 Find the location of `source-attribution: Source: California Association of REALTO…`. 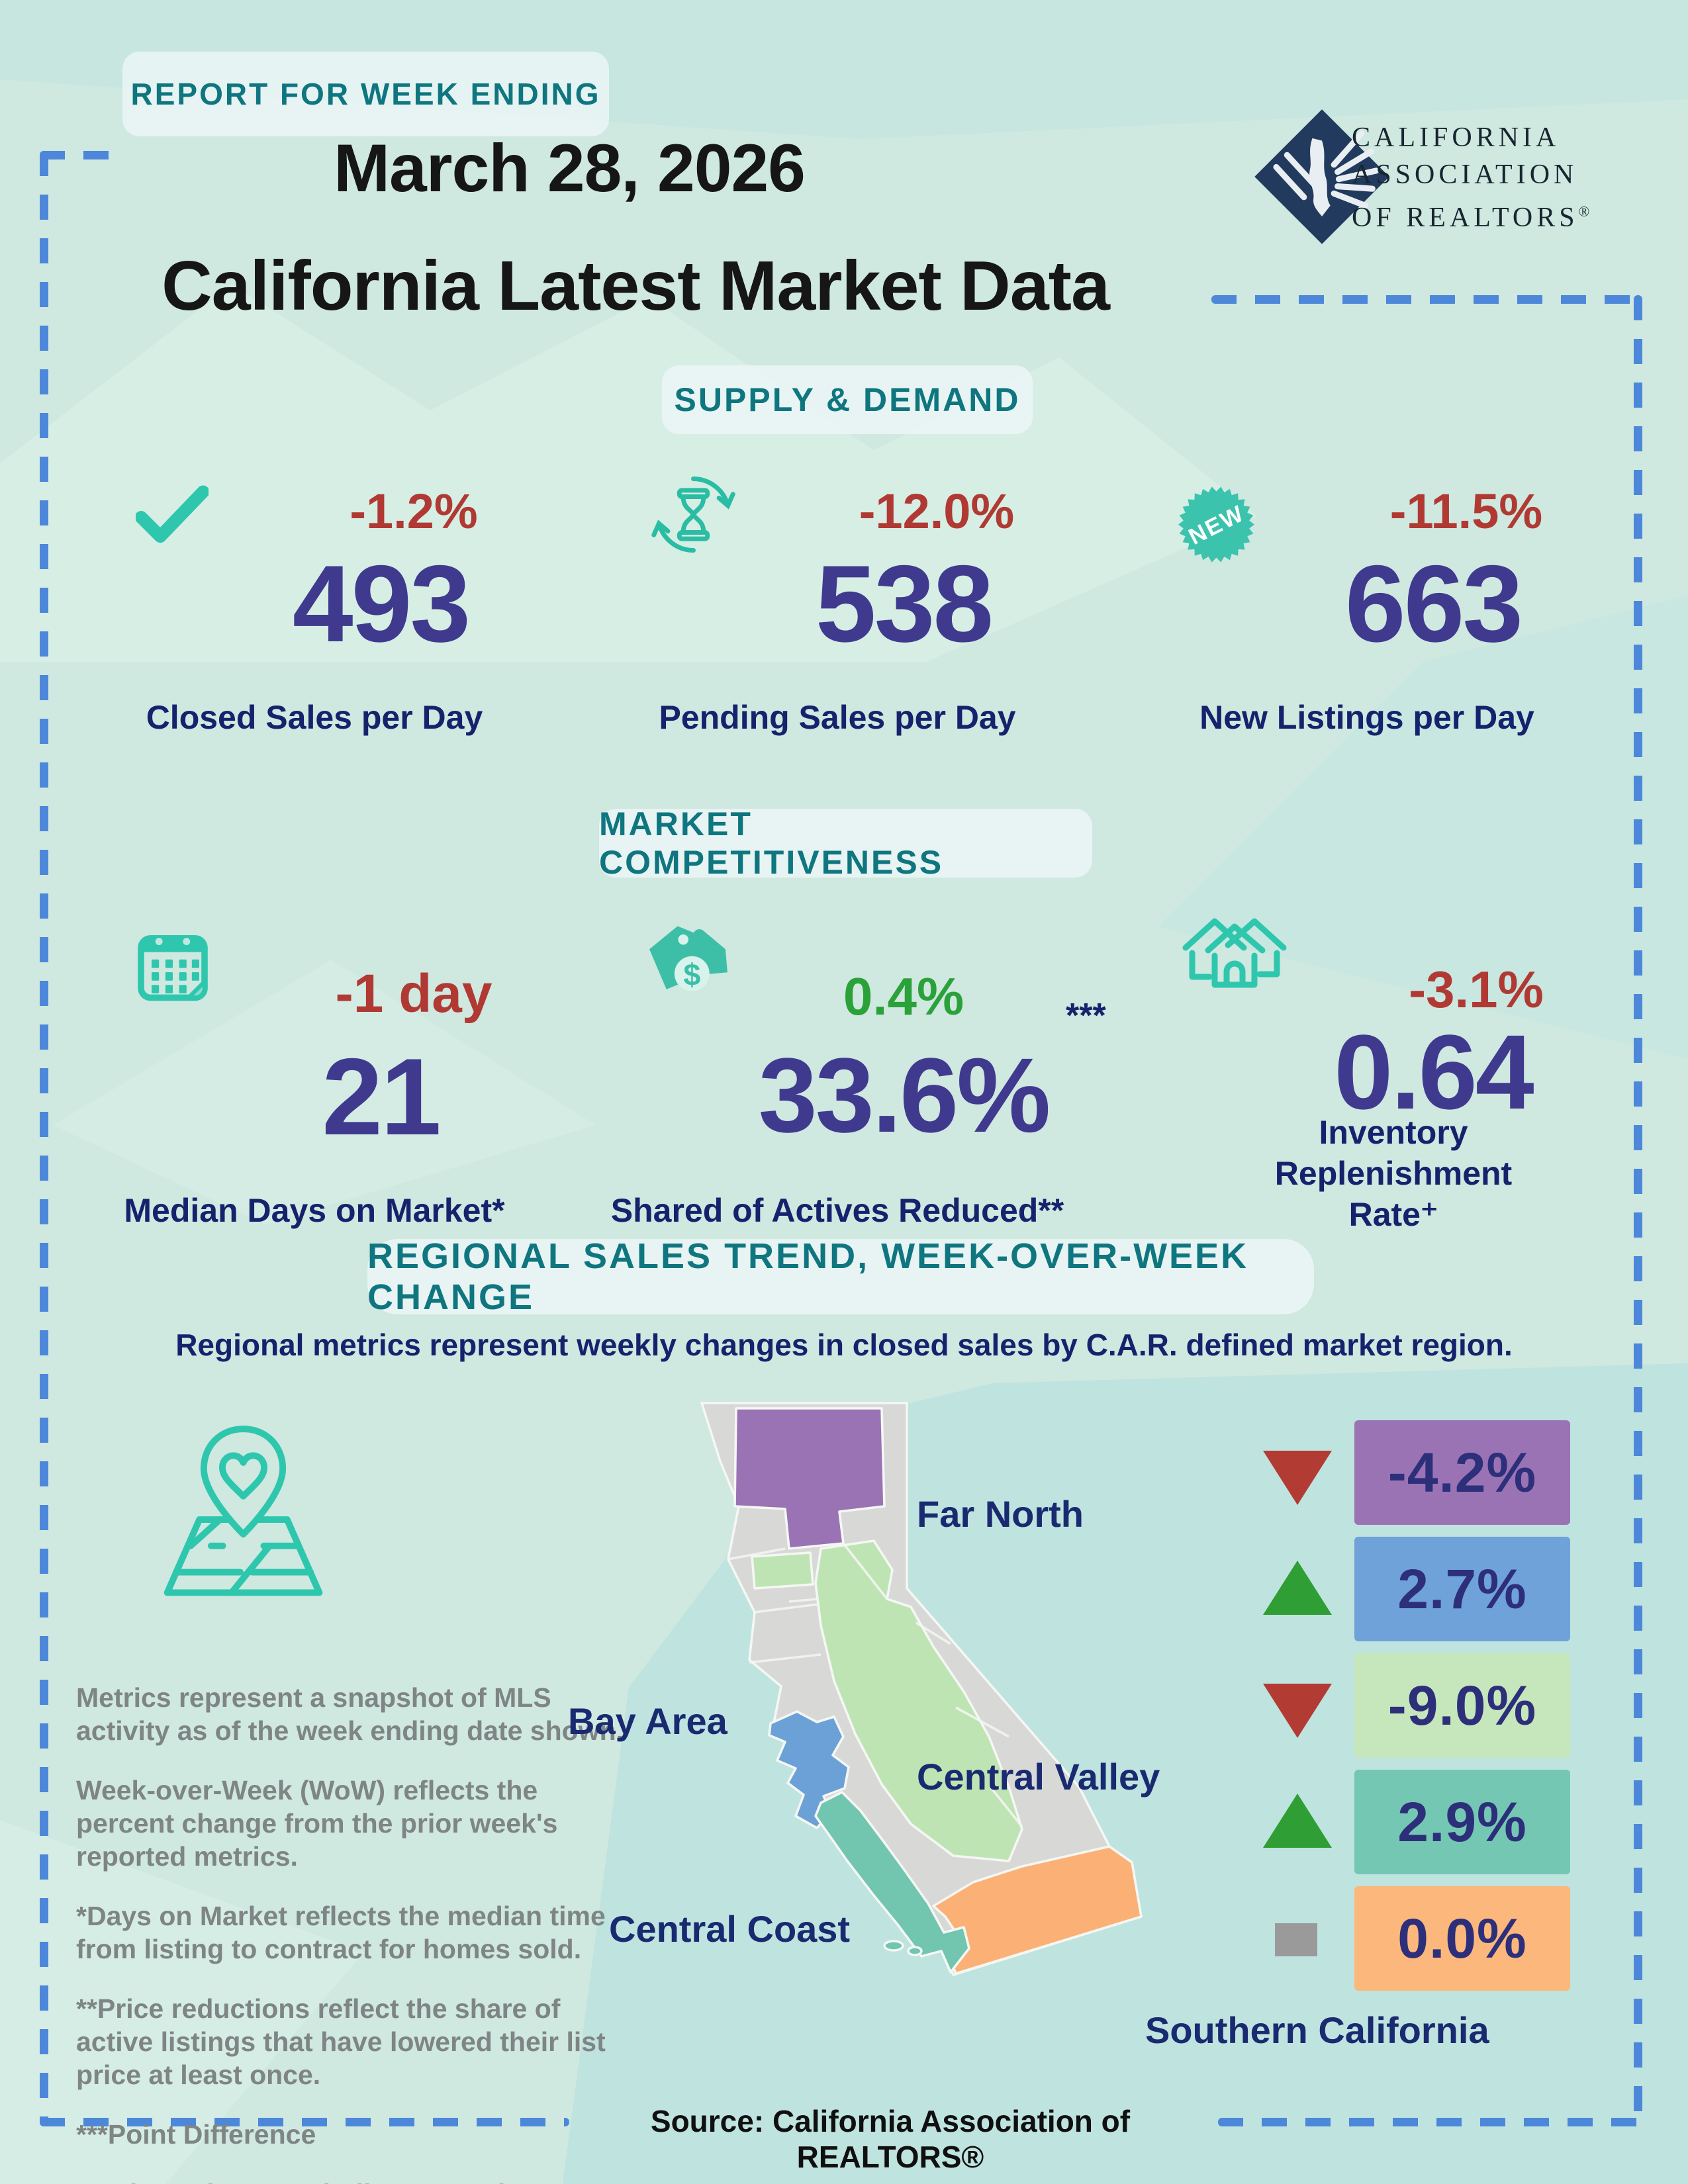

source-attribution: Source: California Association of REALTO… is located at coordinates (890, 2139).